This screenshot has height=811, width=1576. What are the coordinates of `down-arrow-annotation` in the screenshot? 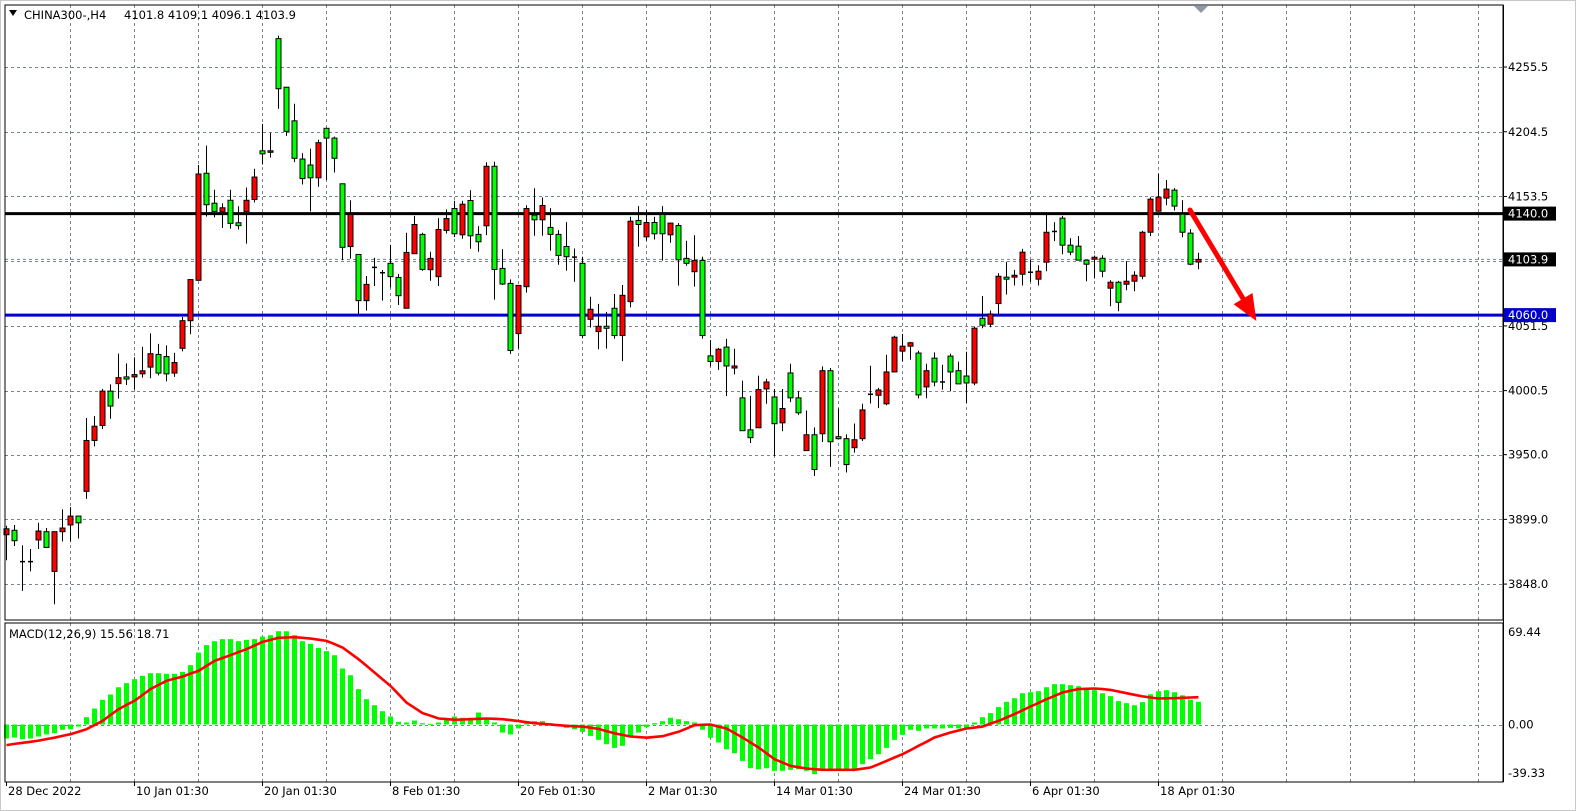 It's located at (1222, 264).